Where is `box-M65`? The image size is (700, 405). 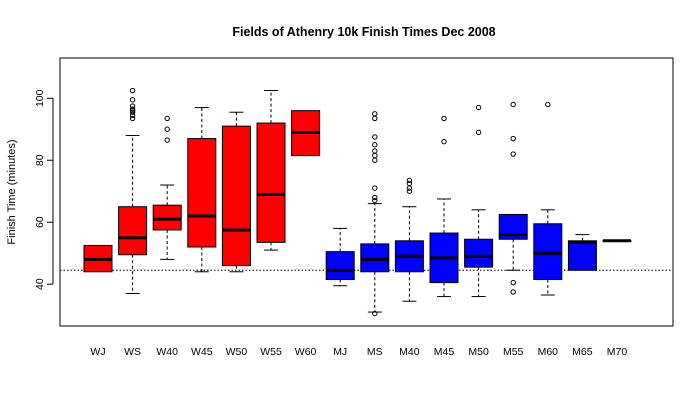
box-M65 is located at coordinates (582, 255).